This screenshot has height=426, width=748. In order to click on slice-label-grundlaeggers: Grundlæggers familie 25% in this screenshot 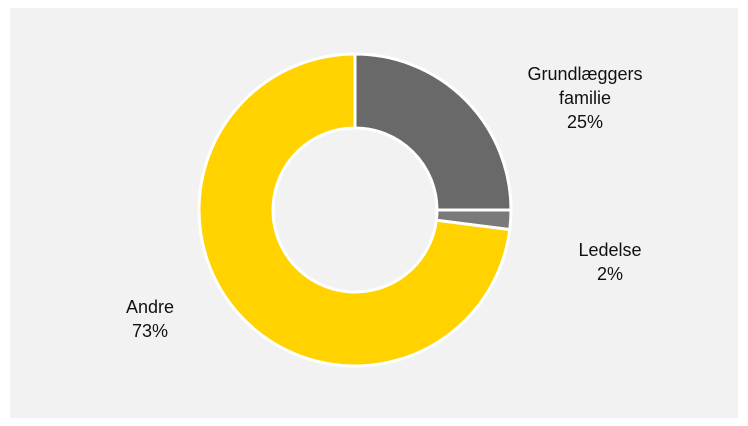, I will do `click(585, 98)`.